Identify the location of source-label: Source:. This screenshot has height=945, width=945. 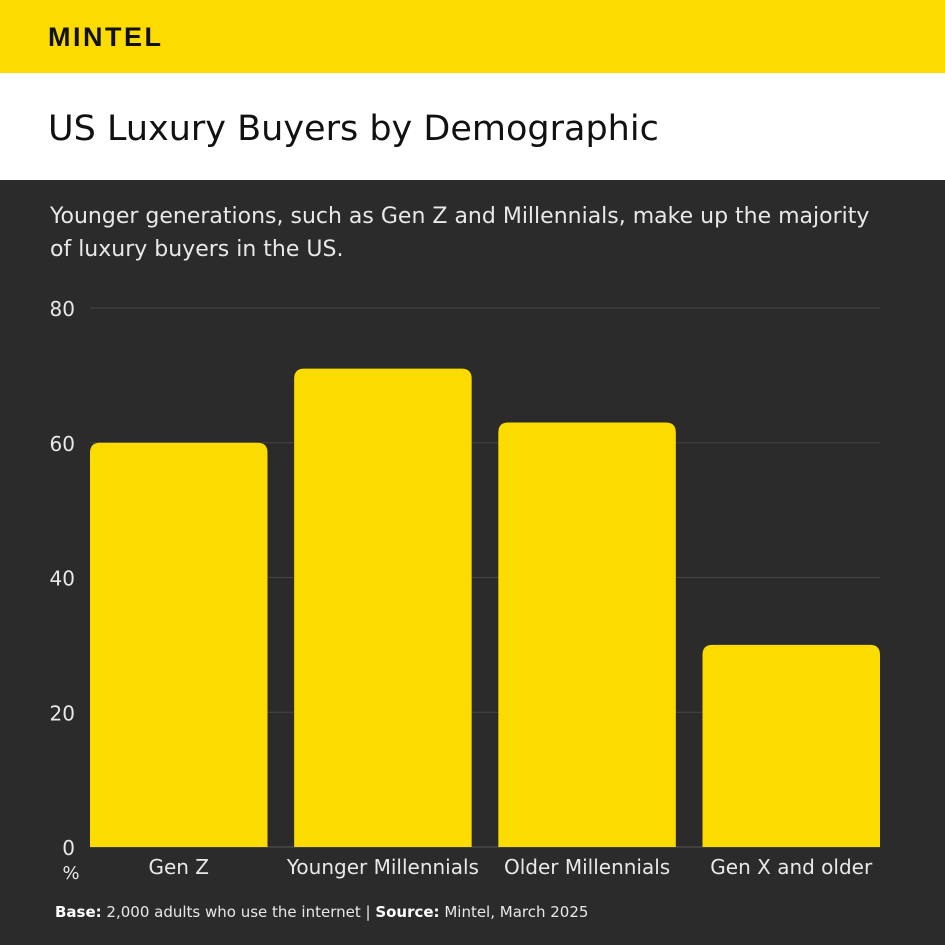
(407, 912).